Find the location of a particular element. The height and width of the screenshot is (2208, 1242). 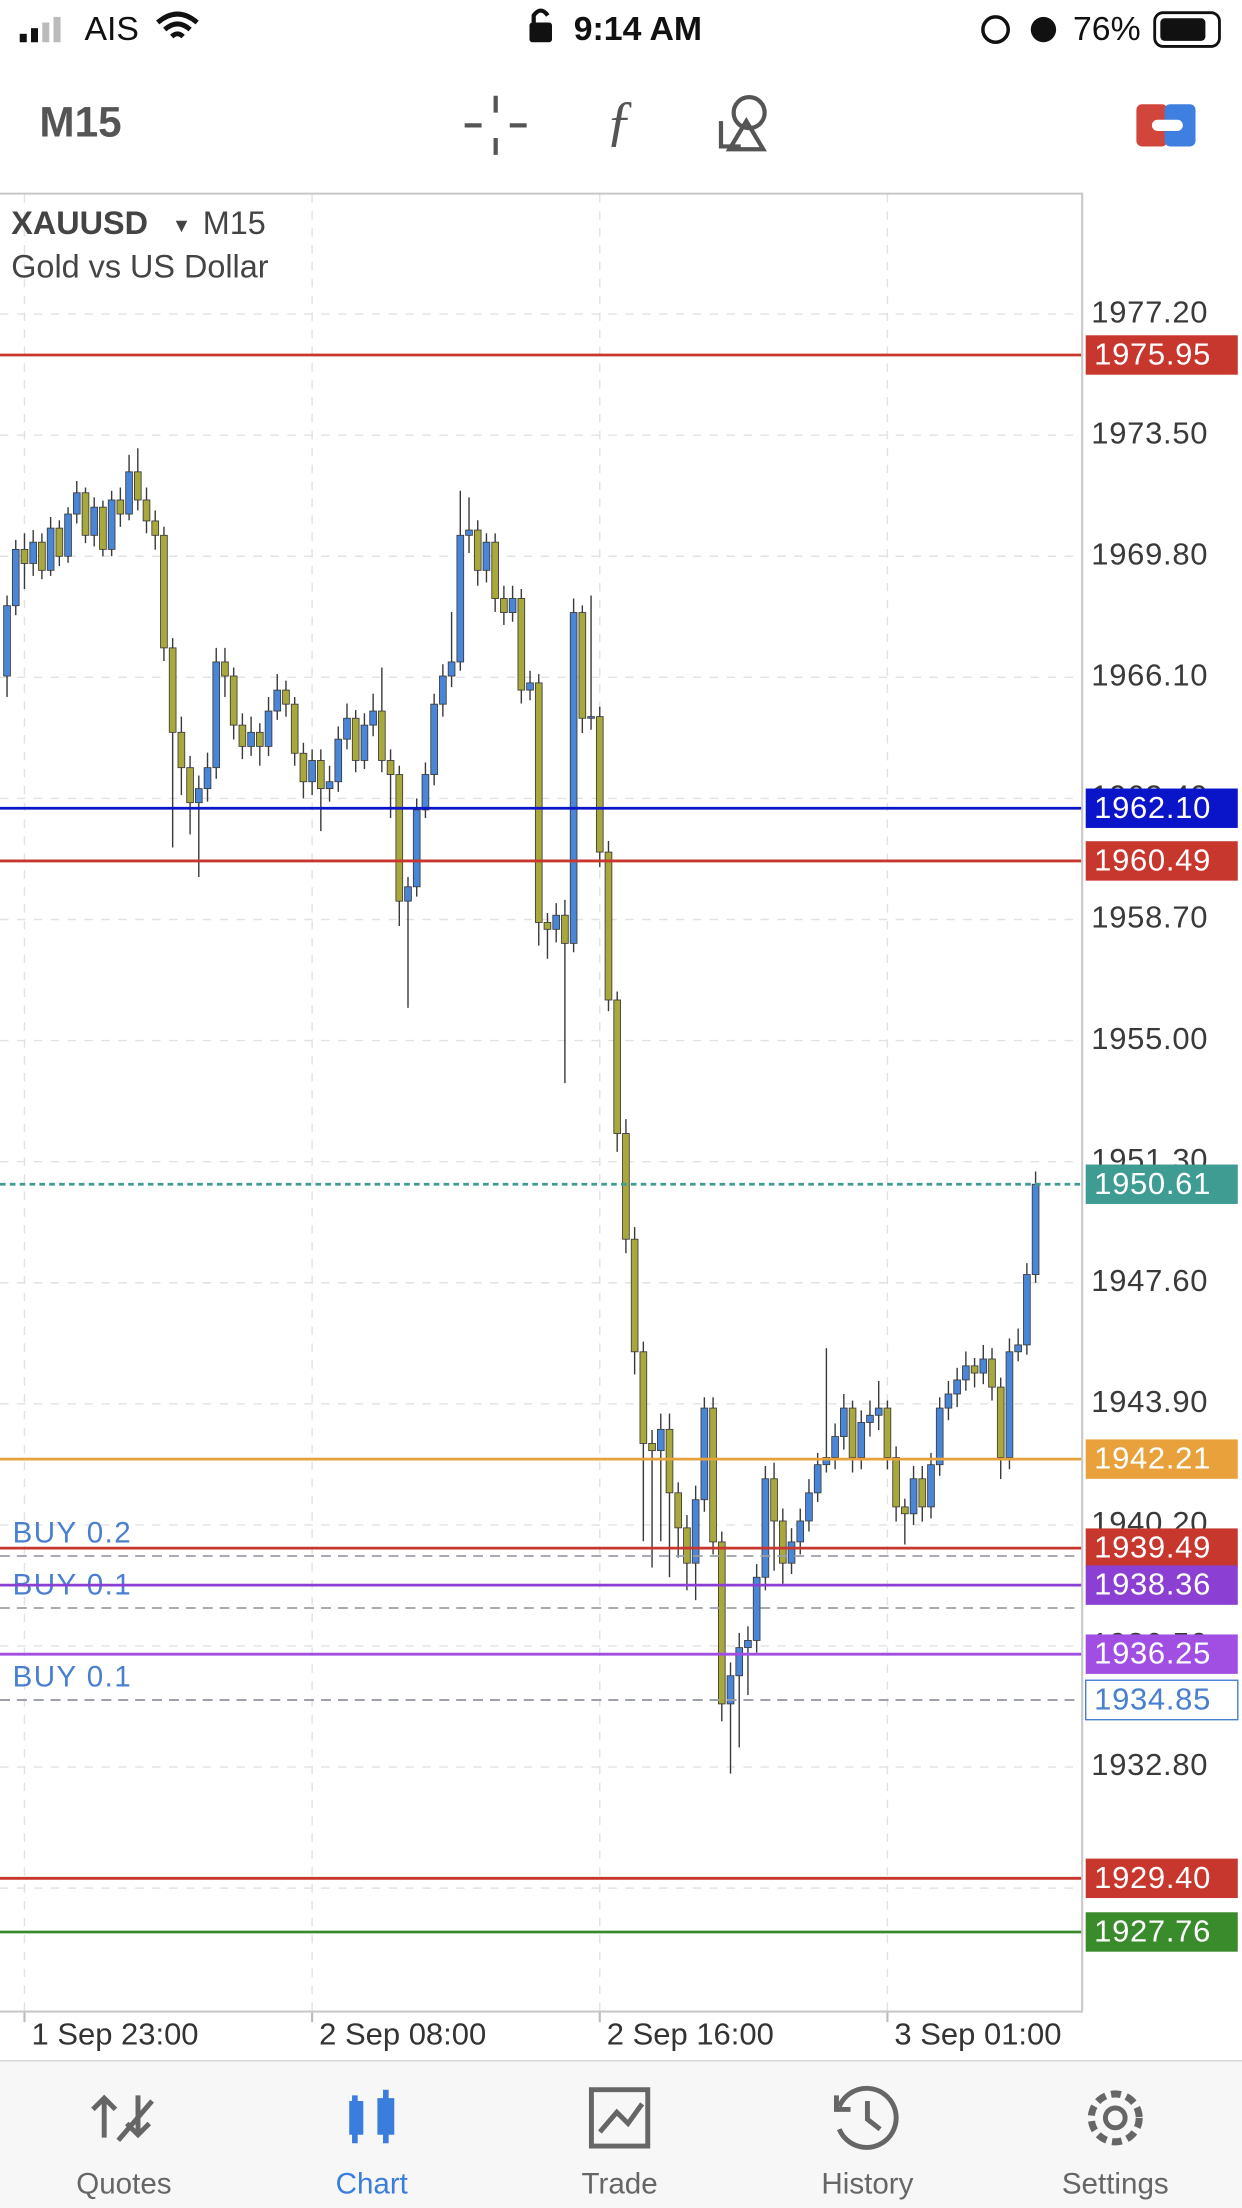

y-tick-label: 1977.20 is located at coordinates (1149, 311).